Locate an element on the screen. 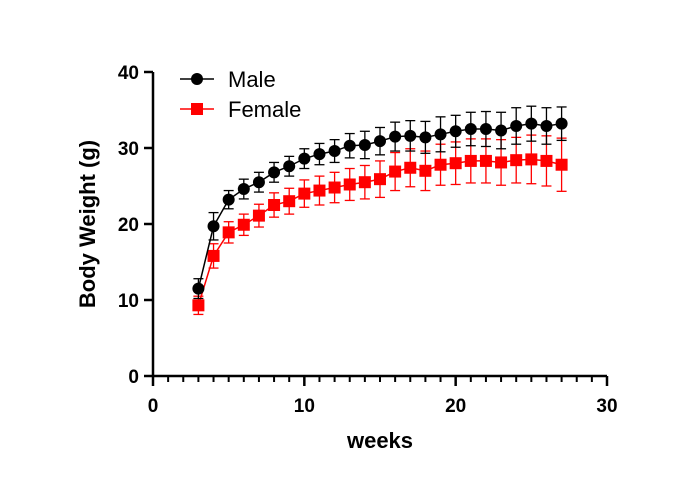  legend: Male Female is located at coordinates (240, 94).